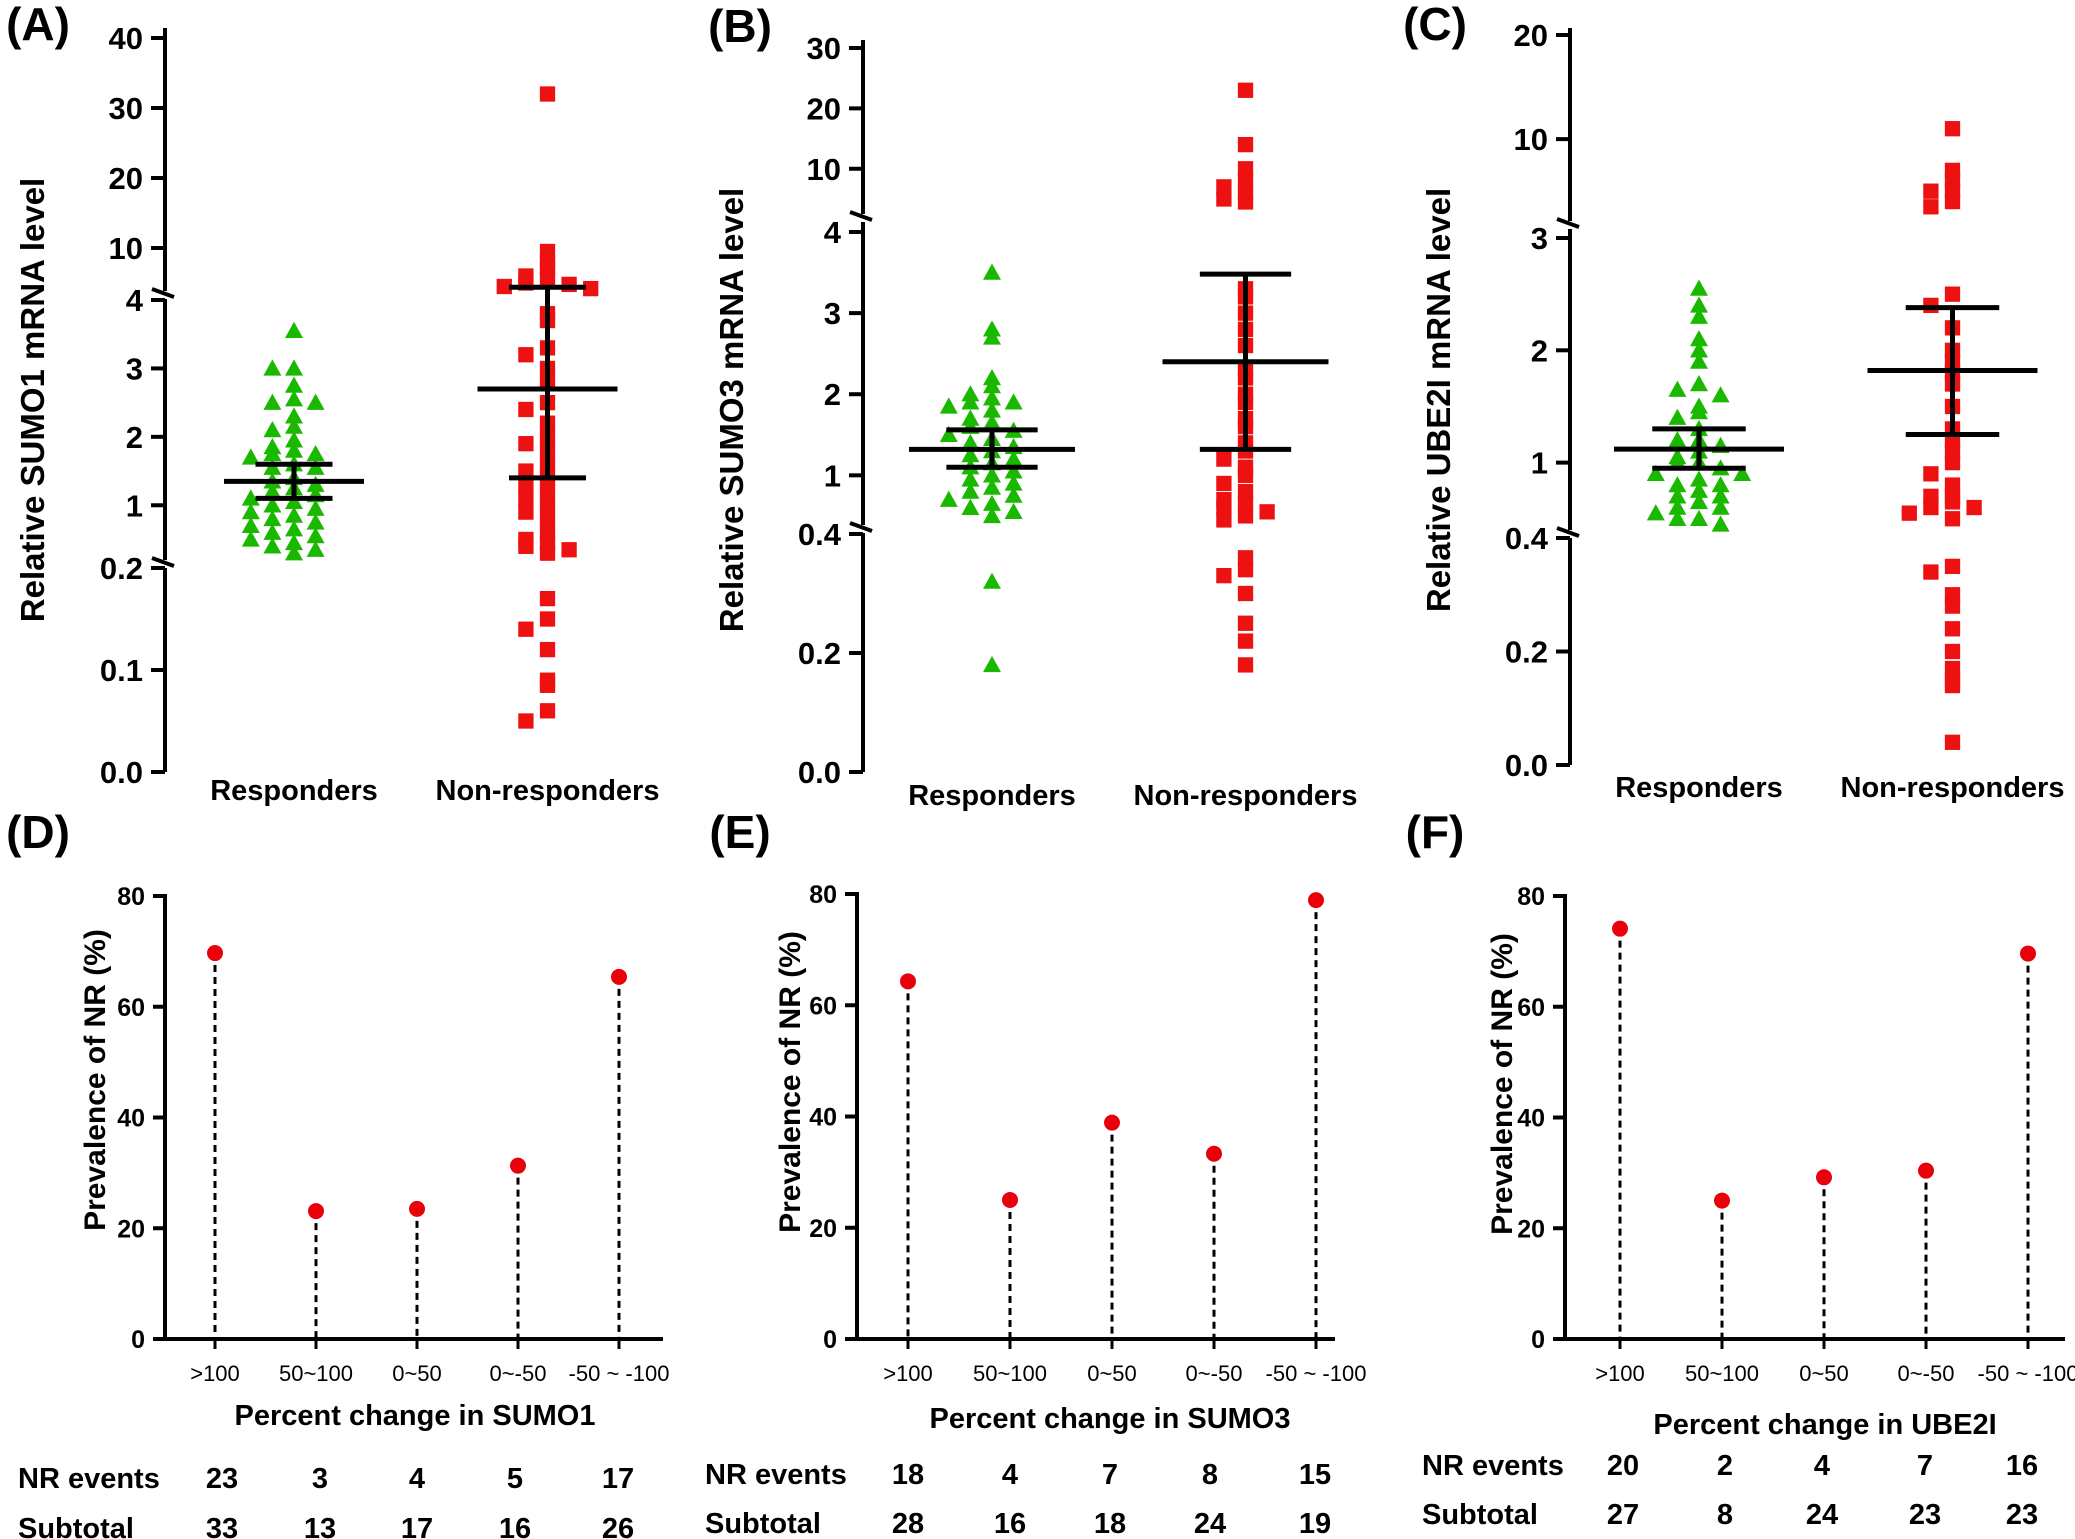 This screenshot has width=2075, height=1539. Describe the element at coordinates (417, 1526) in the screenshot. I see `subtotal-value: 17` at that location.